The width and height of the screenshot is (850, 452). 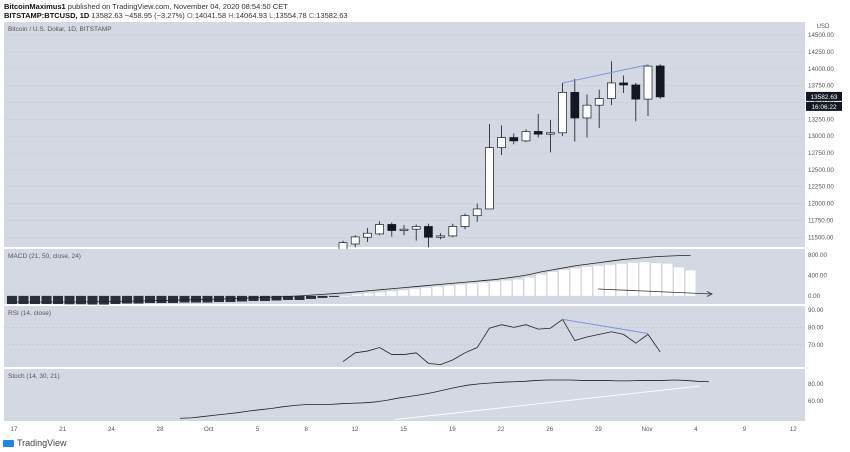 I want to click on macd-trend-arrow, so click(x=655, y=291).